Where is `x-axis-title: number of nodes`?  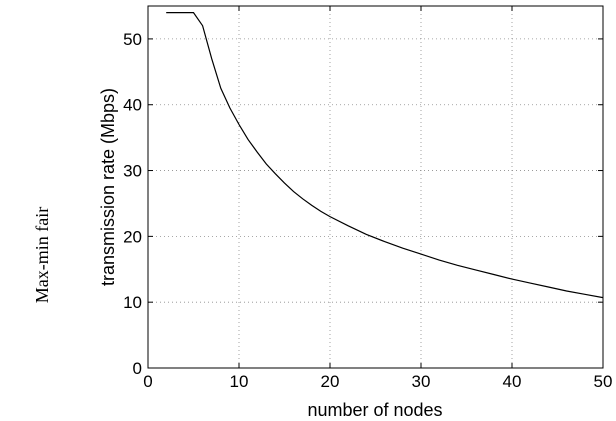
x-axis-title: number of nodes is located at coordinates (374, 410).